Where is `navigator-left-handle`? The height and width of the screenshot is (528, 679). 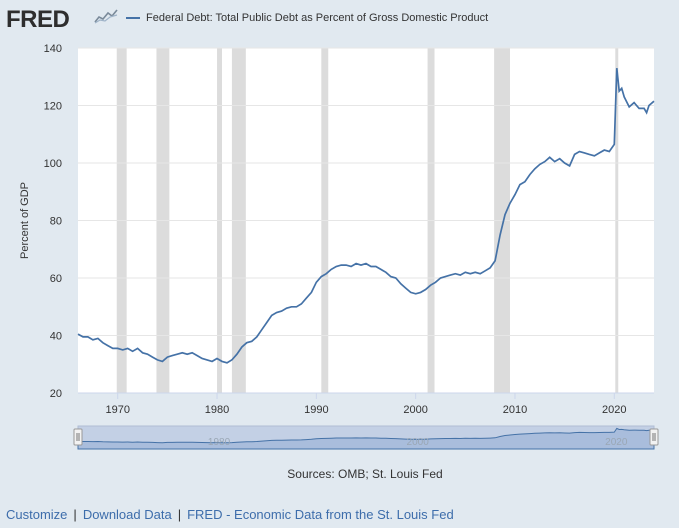 navigator-left-handle is located at coordinates (78, 437).